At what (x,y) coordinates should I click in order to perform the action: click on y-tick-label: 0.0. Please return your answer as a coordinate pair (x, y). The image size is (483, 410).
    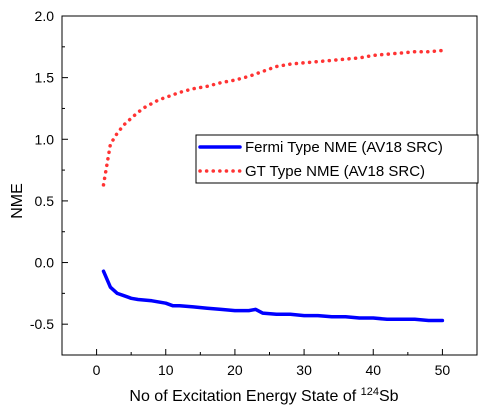
    Looking at the image, I should click on (45, 263).